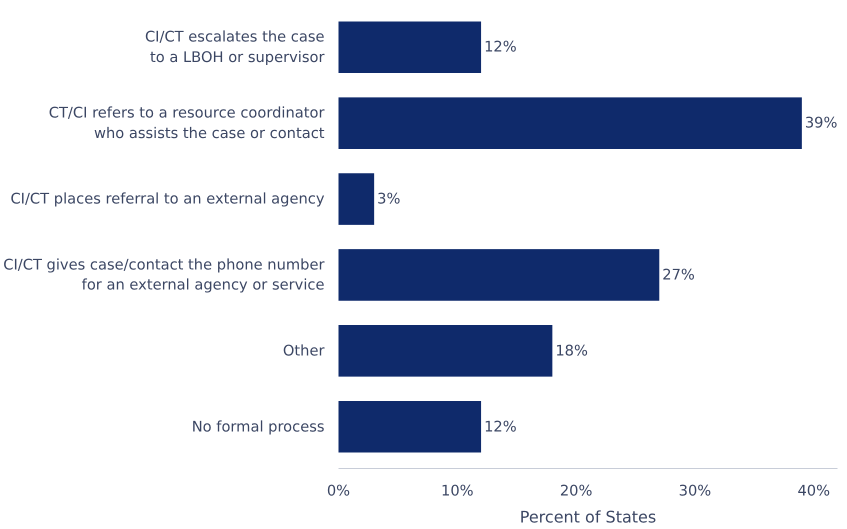 This screenshot has width=847, height=529. I want to click on x-tick-label: 0%, so click(338, 491).